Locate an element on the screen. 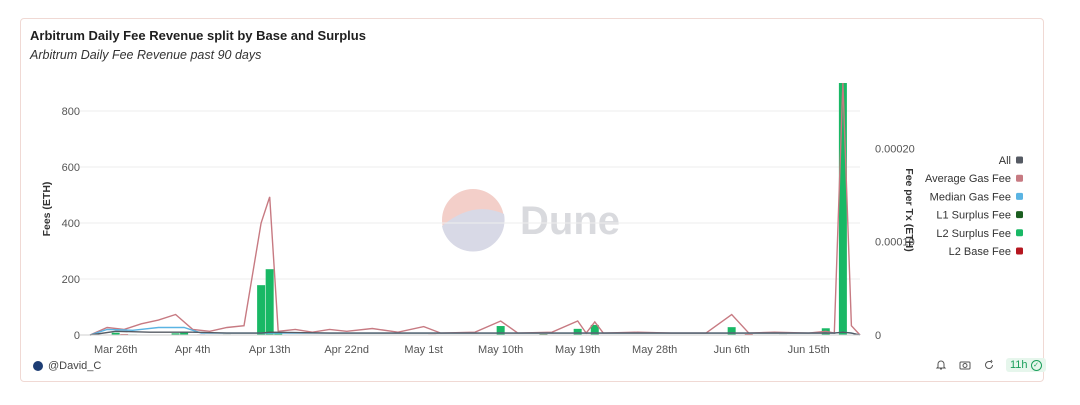 This screenshot has height=405, width=1080. watermark-text: Dune is located at coordinates (570, 221).